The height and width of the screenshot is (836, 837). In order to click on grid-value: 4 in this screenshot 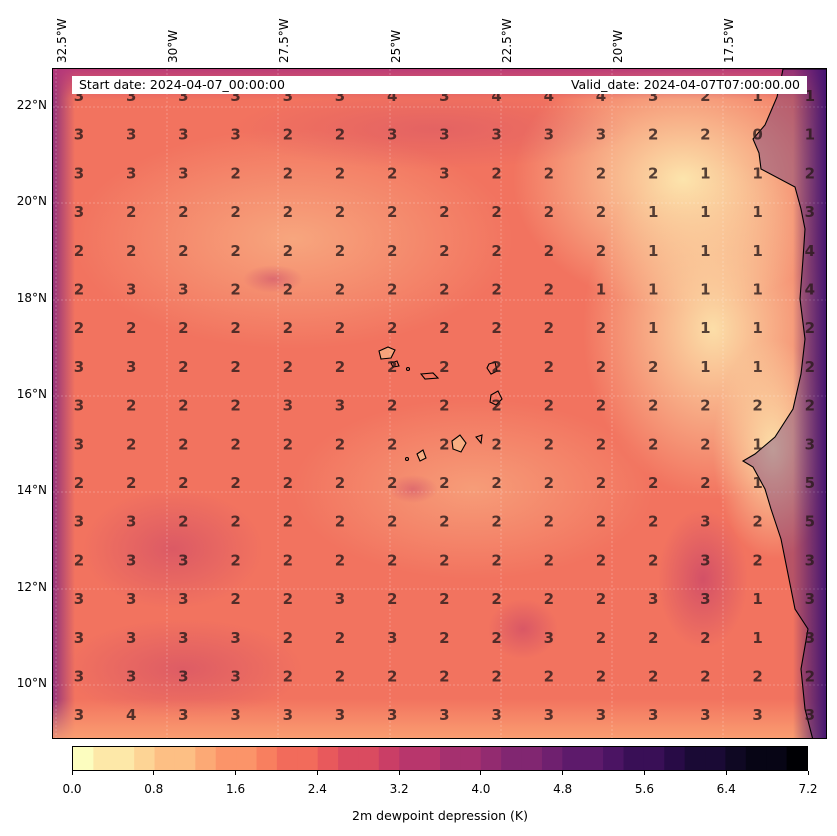, I will do `click(392, 96)`.